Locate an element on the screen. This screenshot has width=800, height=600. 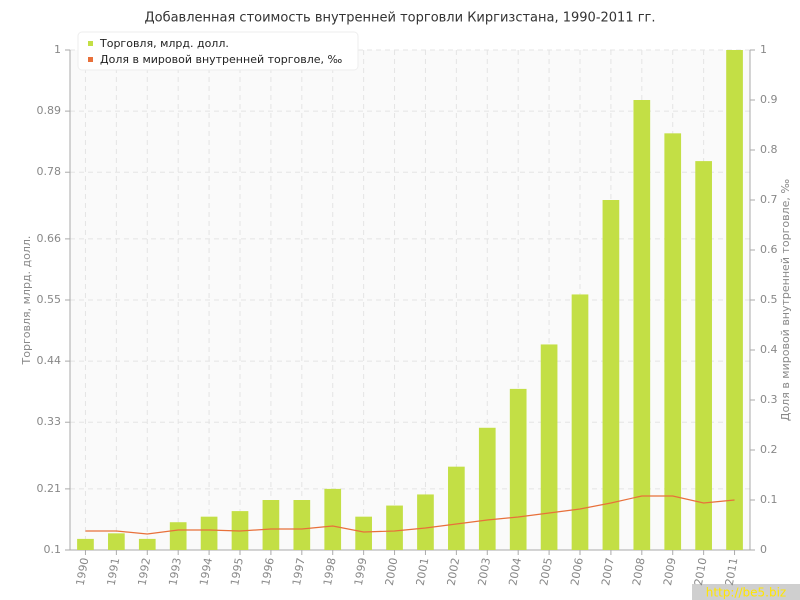
legend-box is located at coordinates (218, 51).